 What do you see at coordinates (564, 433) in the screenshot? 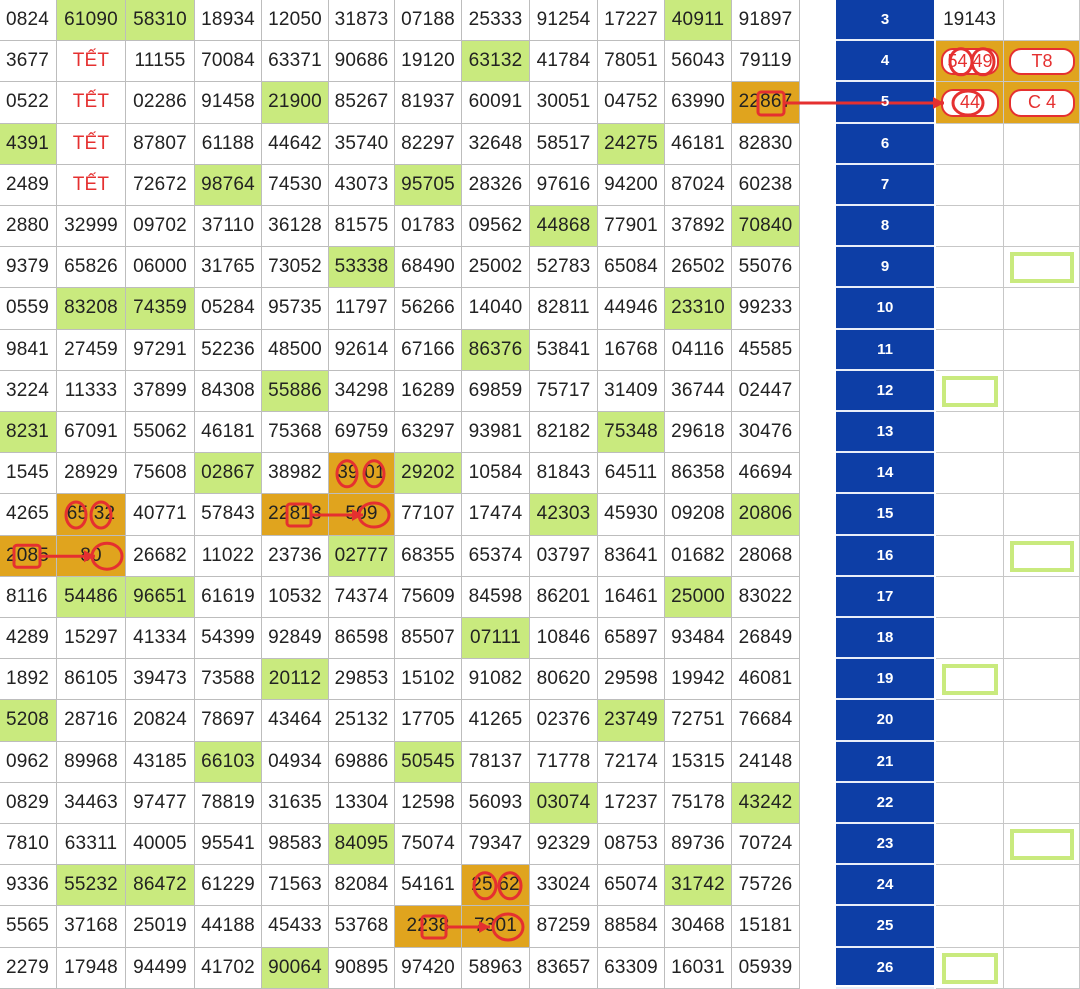
I see `result-cell: 82182` at bounding box center [564, 433].